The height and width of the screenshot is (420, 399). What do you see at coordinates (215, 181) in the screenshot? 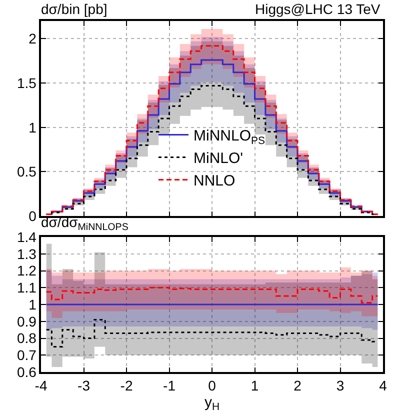
I see `legend-label: NNLO` at bounding box center [215, 181].